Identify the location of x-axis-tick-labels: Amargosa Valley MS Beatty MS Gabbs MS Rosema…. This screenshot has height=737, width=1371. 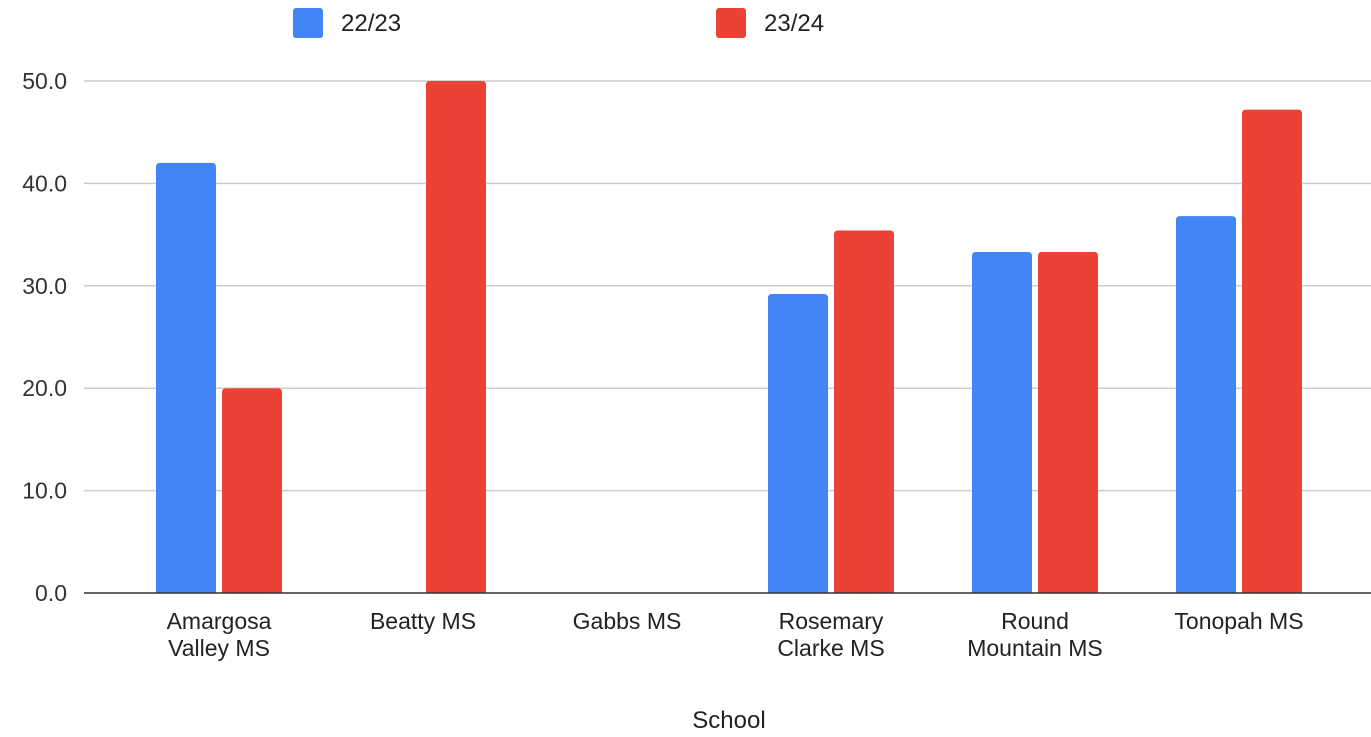
(735, 634).